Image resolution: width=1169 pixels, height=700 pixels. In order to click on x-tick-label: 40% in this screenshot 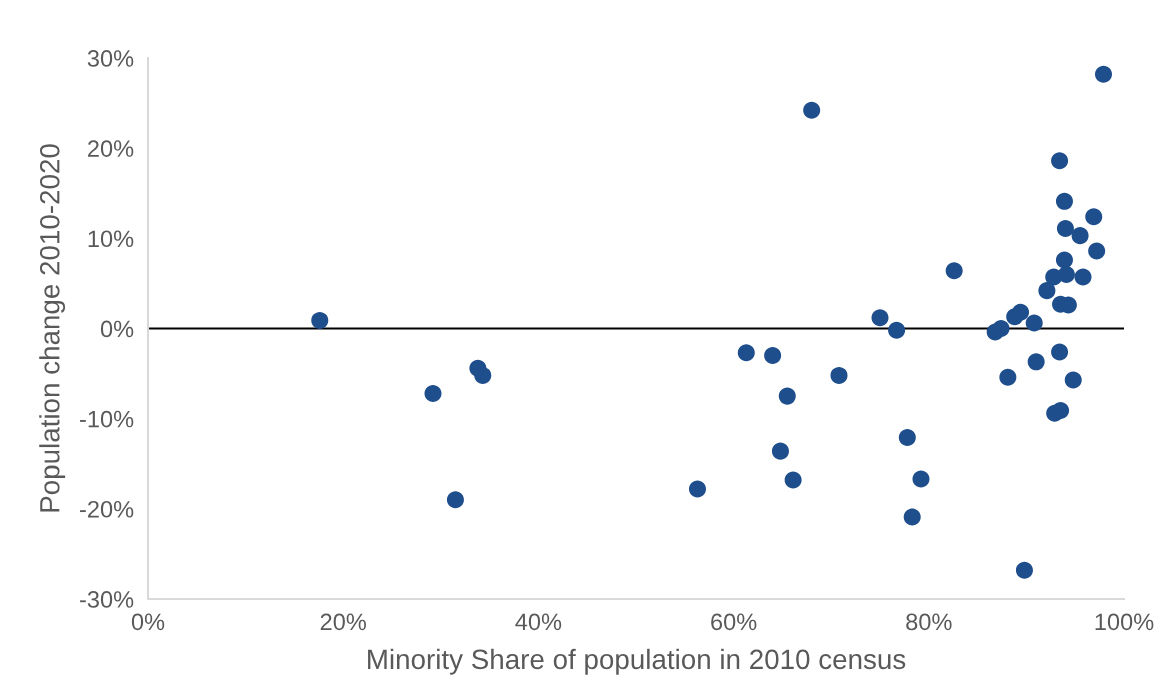, I will do `click(538, 622)`.